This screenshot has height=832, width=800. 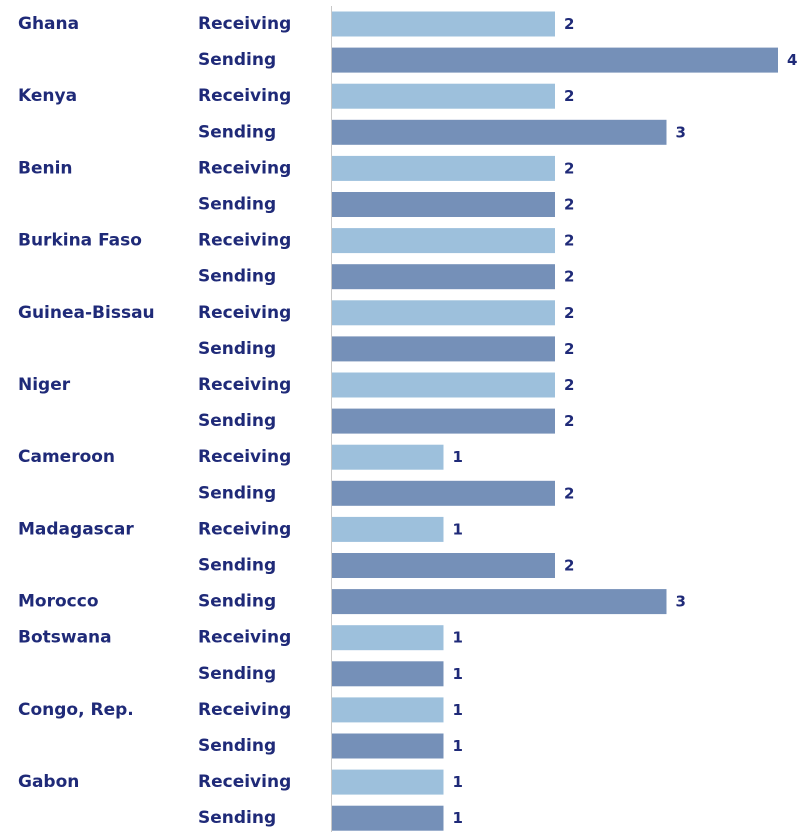 What do you see at coordinates (86, 313) in the screenshot?
I see `country-label: Guinea-Bissau` at bounding box center [86, 313].